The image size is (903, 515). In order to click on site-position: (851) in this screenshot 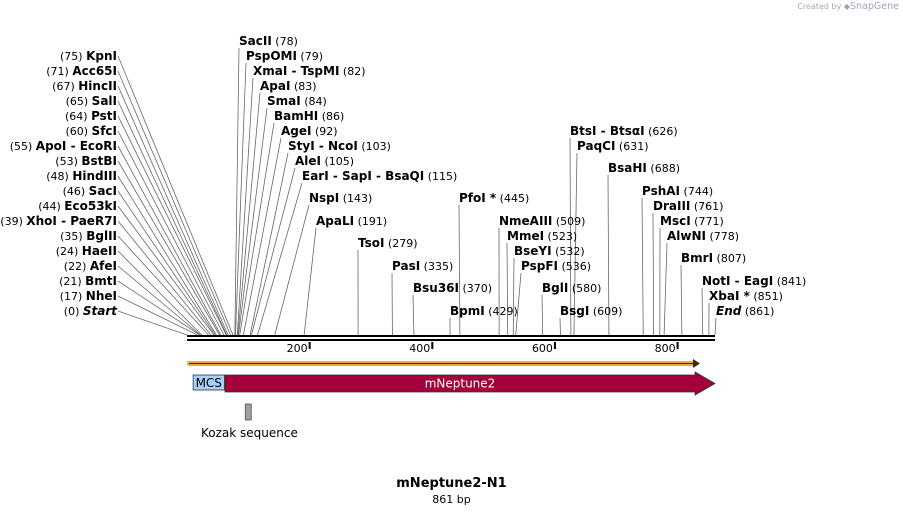, I will do `click(766, 296)`.